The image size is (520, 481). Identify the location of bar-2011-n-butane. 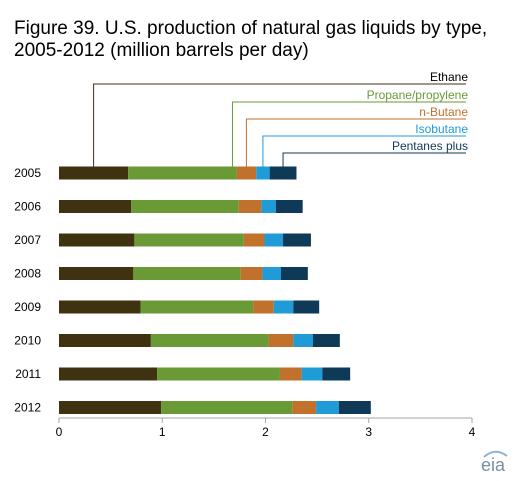
(290, 374).